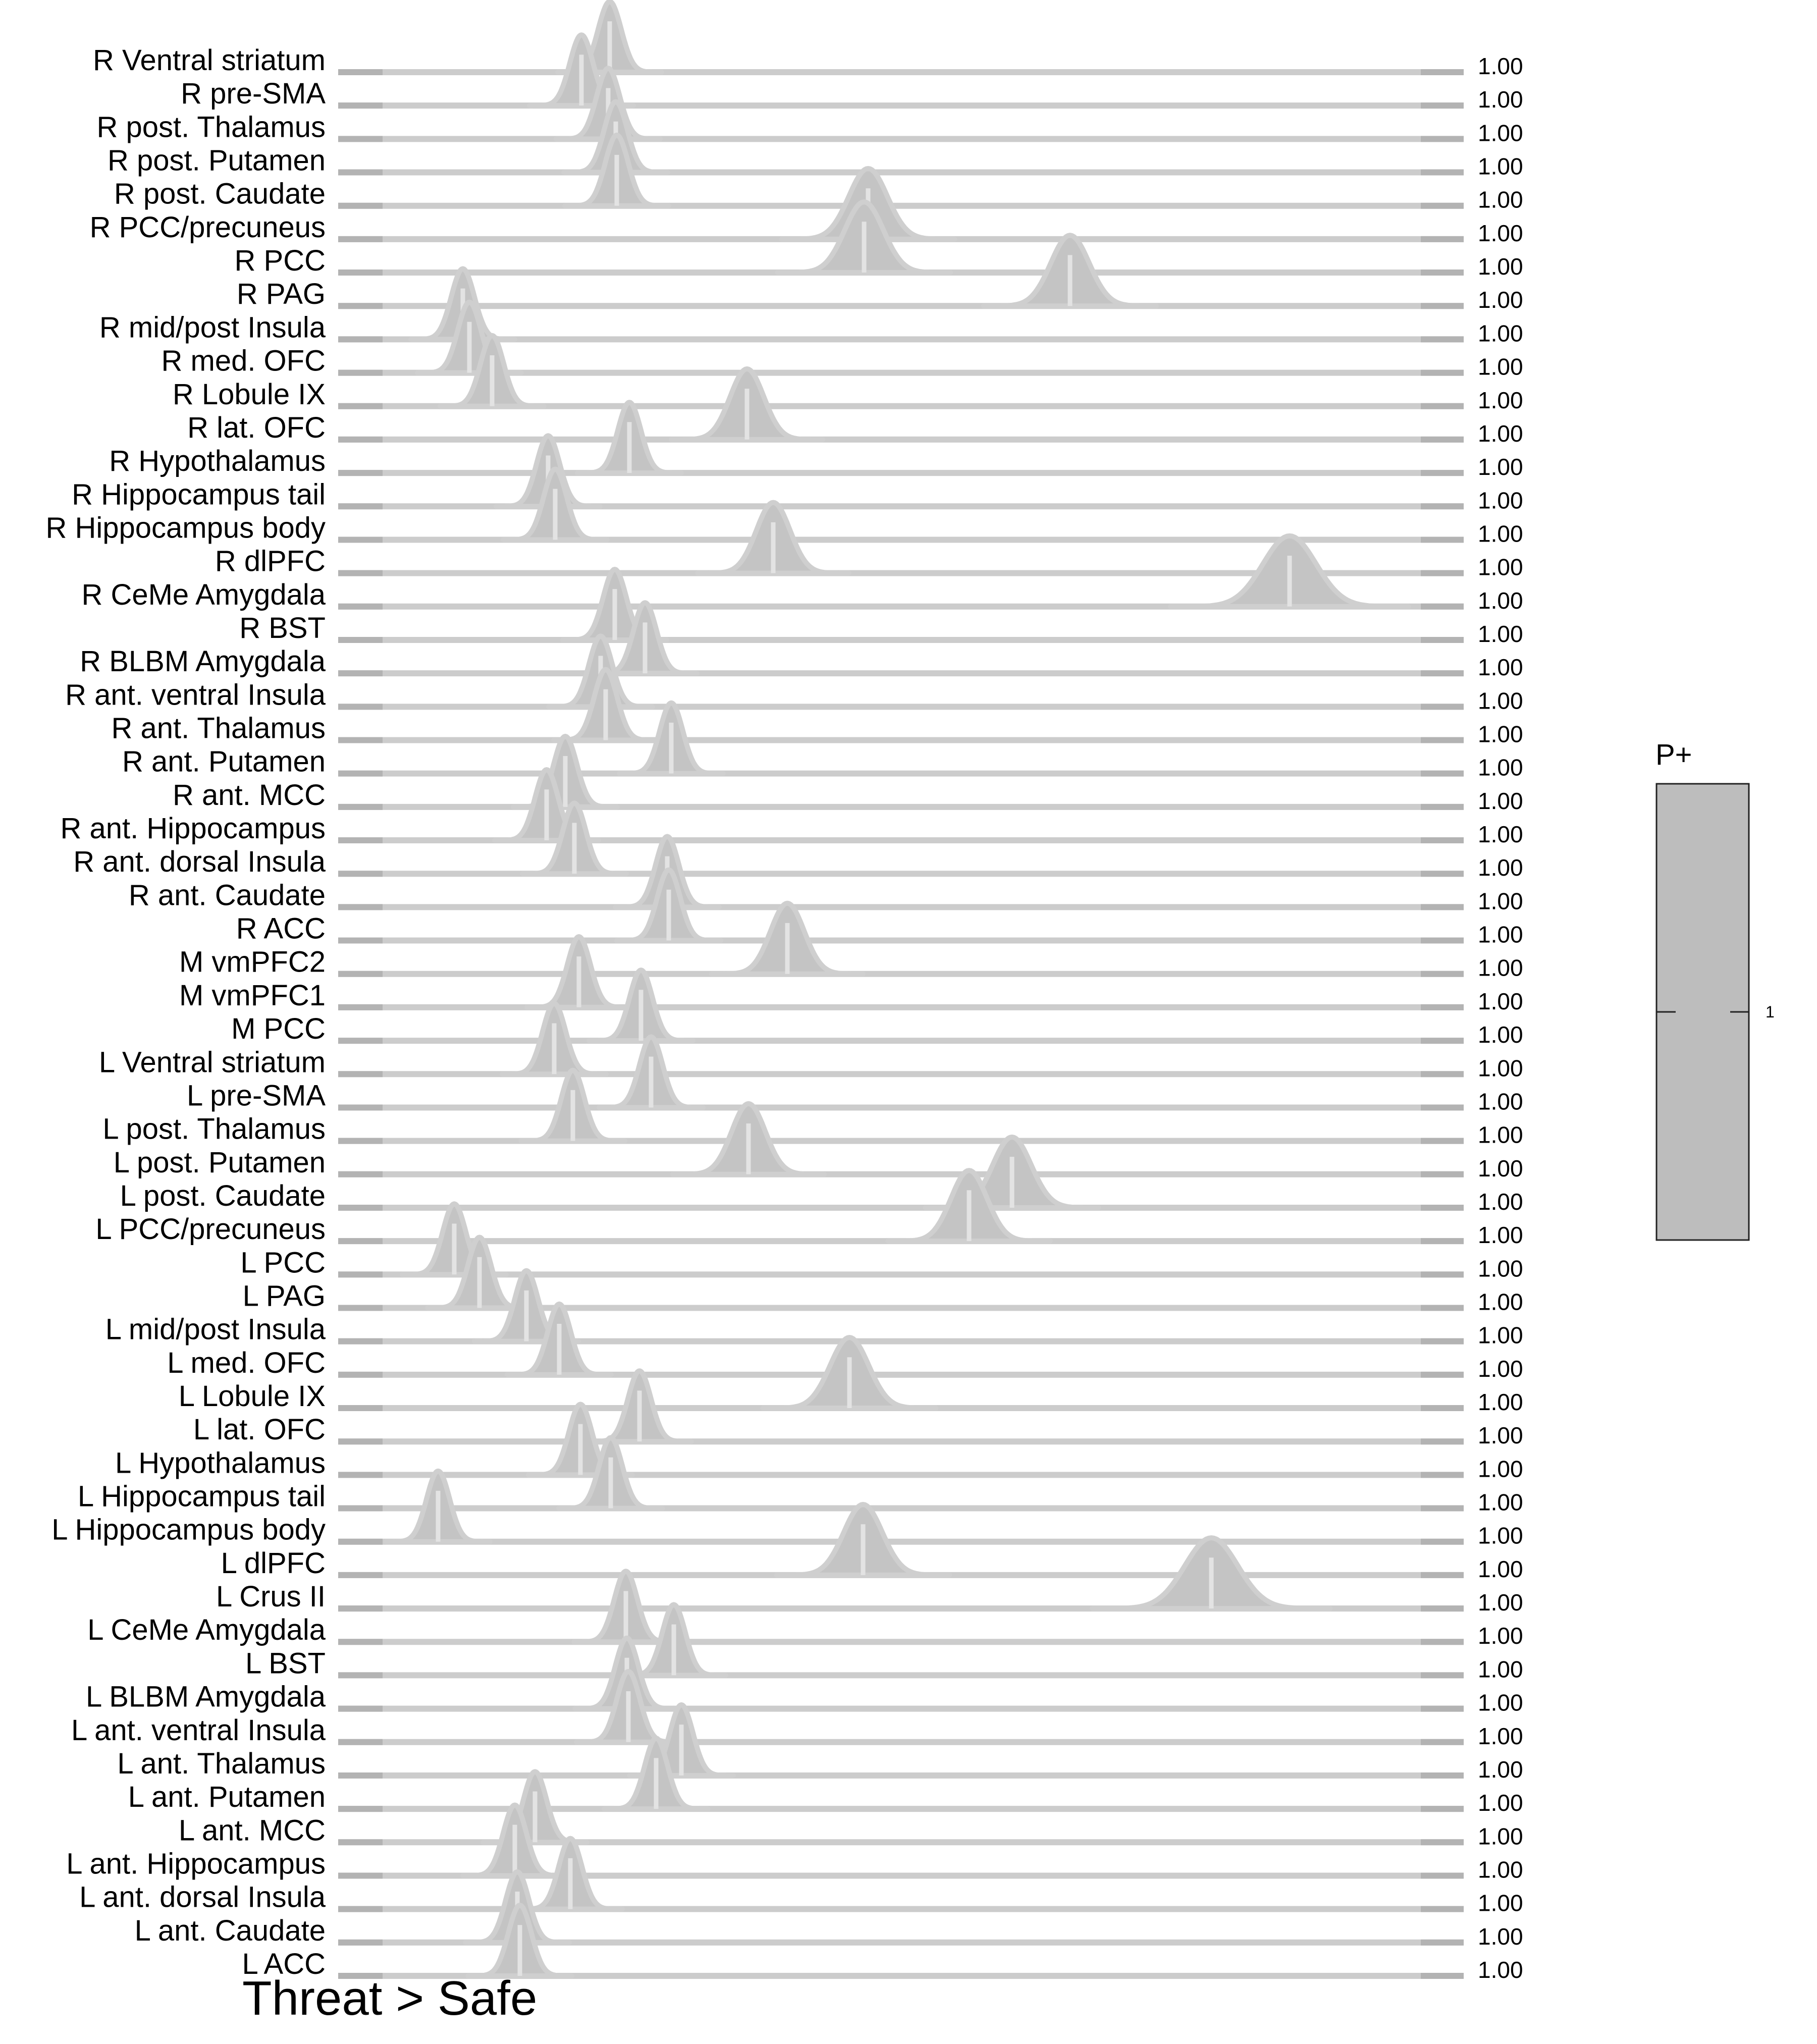 The image size is (1817, 2044). What do you see at coordinates (281, 294) in the screenshot?
I see `row-label: R PAG` at bounding box center [281, 294].